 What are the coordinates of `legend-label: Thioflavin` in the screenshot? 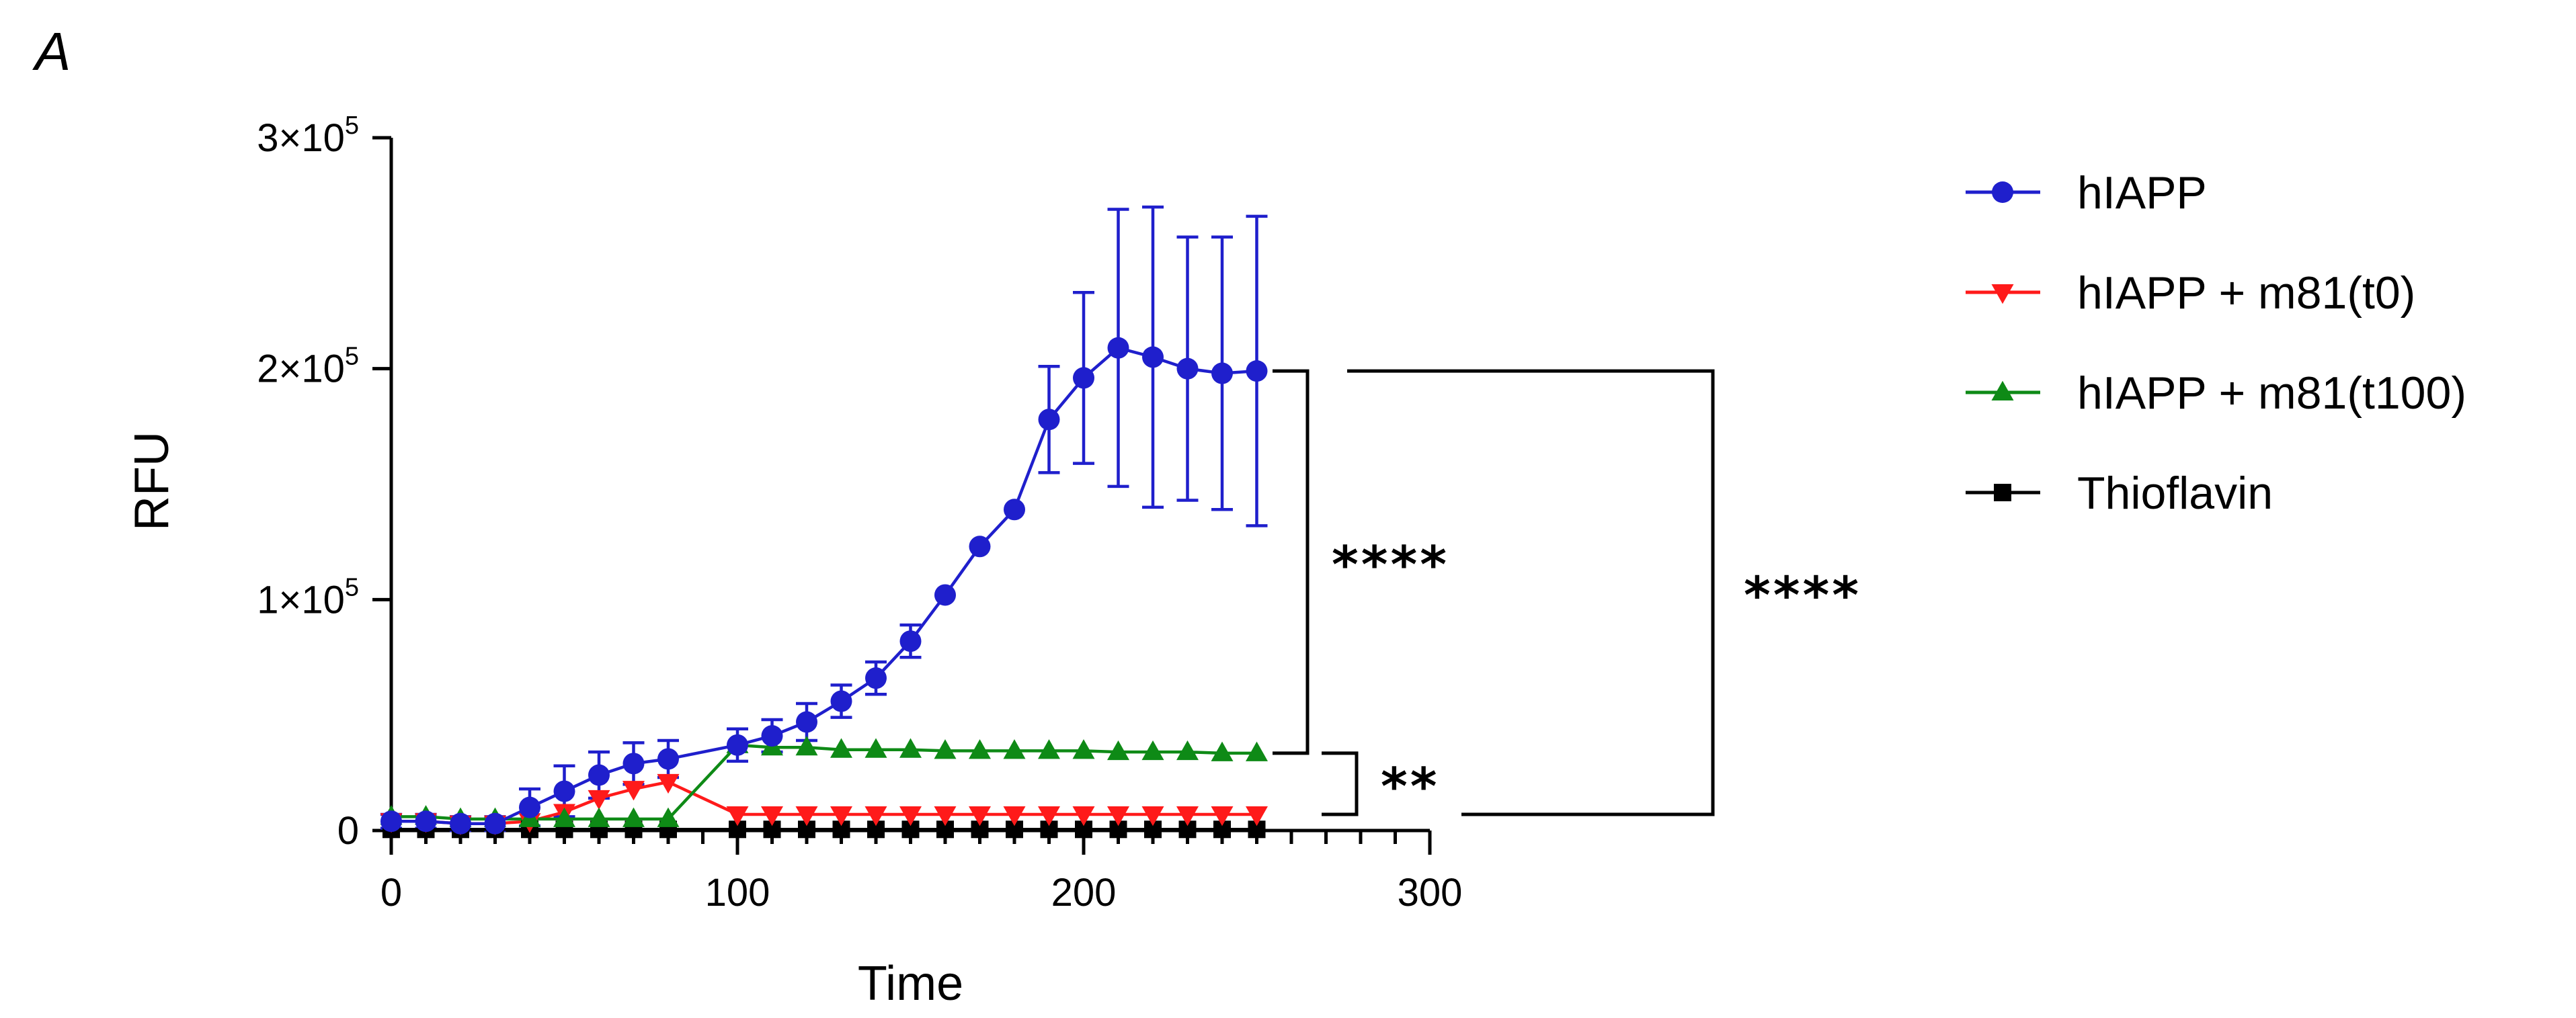 It's located at (2175, 493).